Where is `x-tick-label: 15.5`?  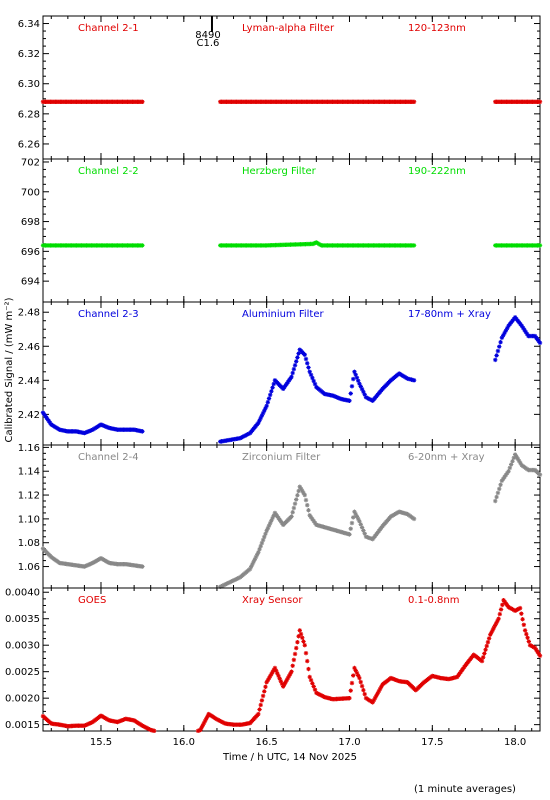
x-tick-label: 15.5 is located at coordinates (101, 742).